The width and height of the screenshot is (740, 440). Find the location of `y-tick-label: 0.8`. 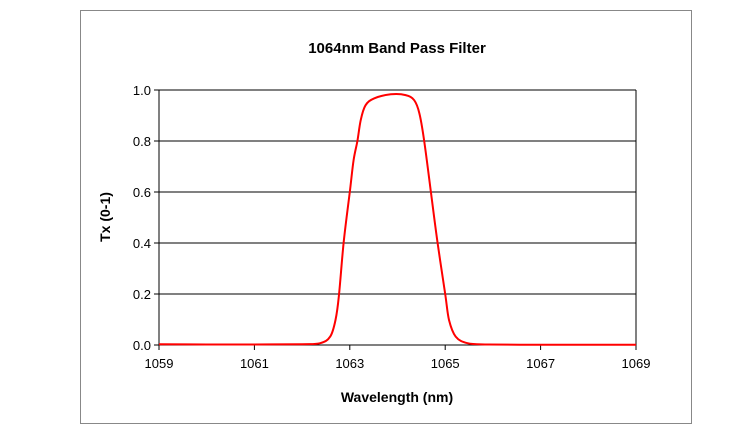

y-tick-label: 0.8 is located at coordinates (142, 141).